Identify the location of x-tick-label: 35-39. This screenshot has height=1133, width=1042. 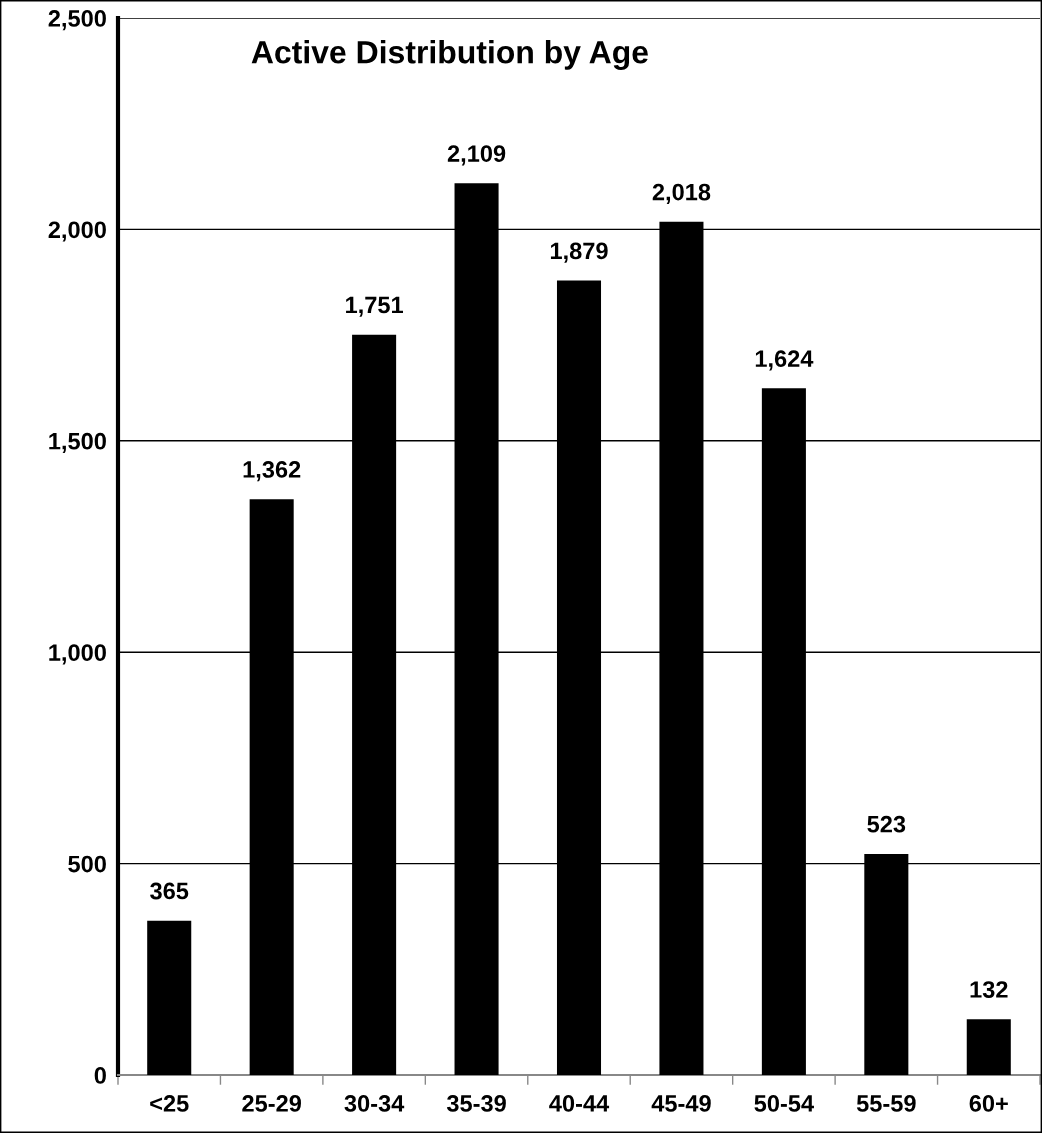
(476, 1103).